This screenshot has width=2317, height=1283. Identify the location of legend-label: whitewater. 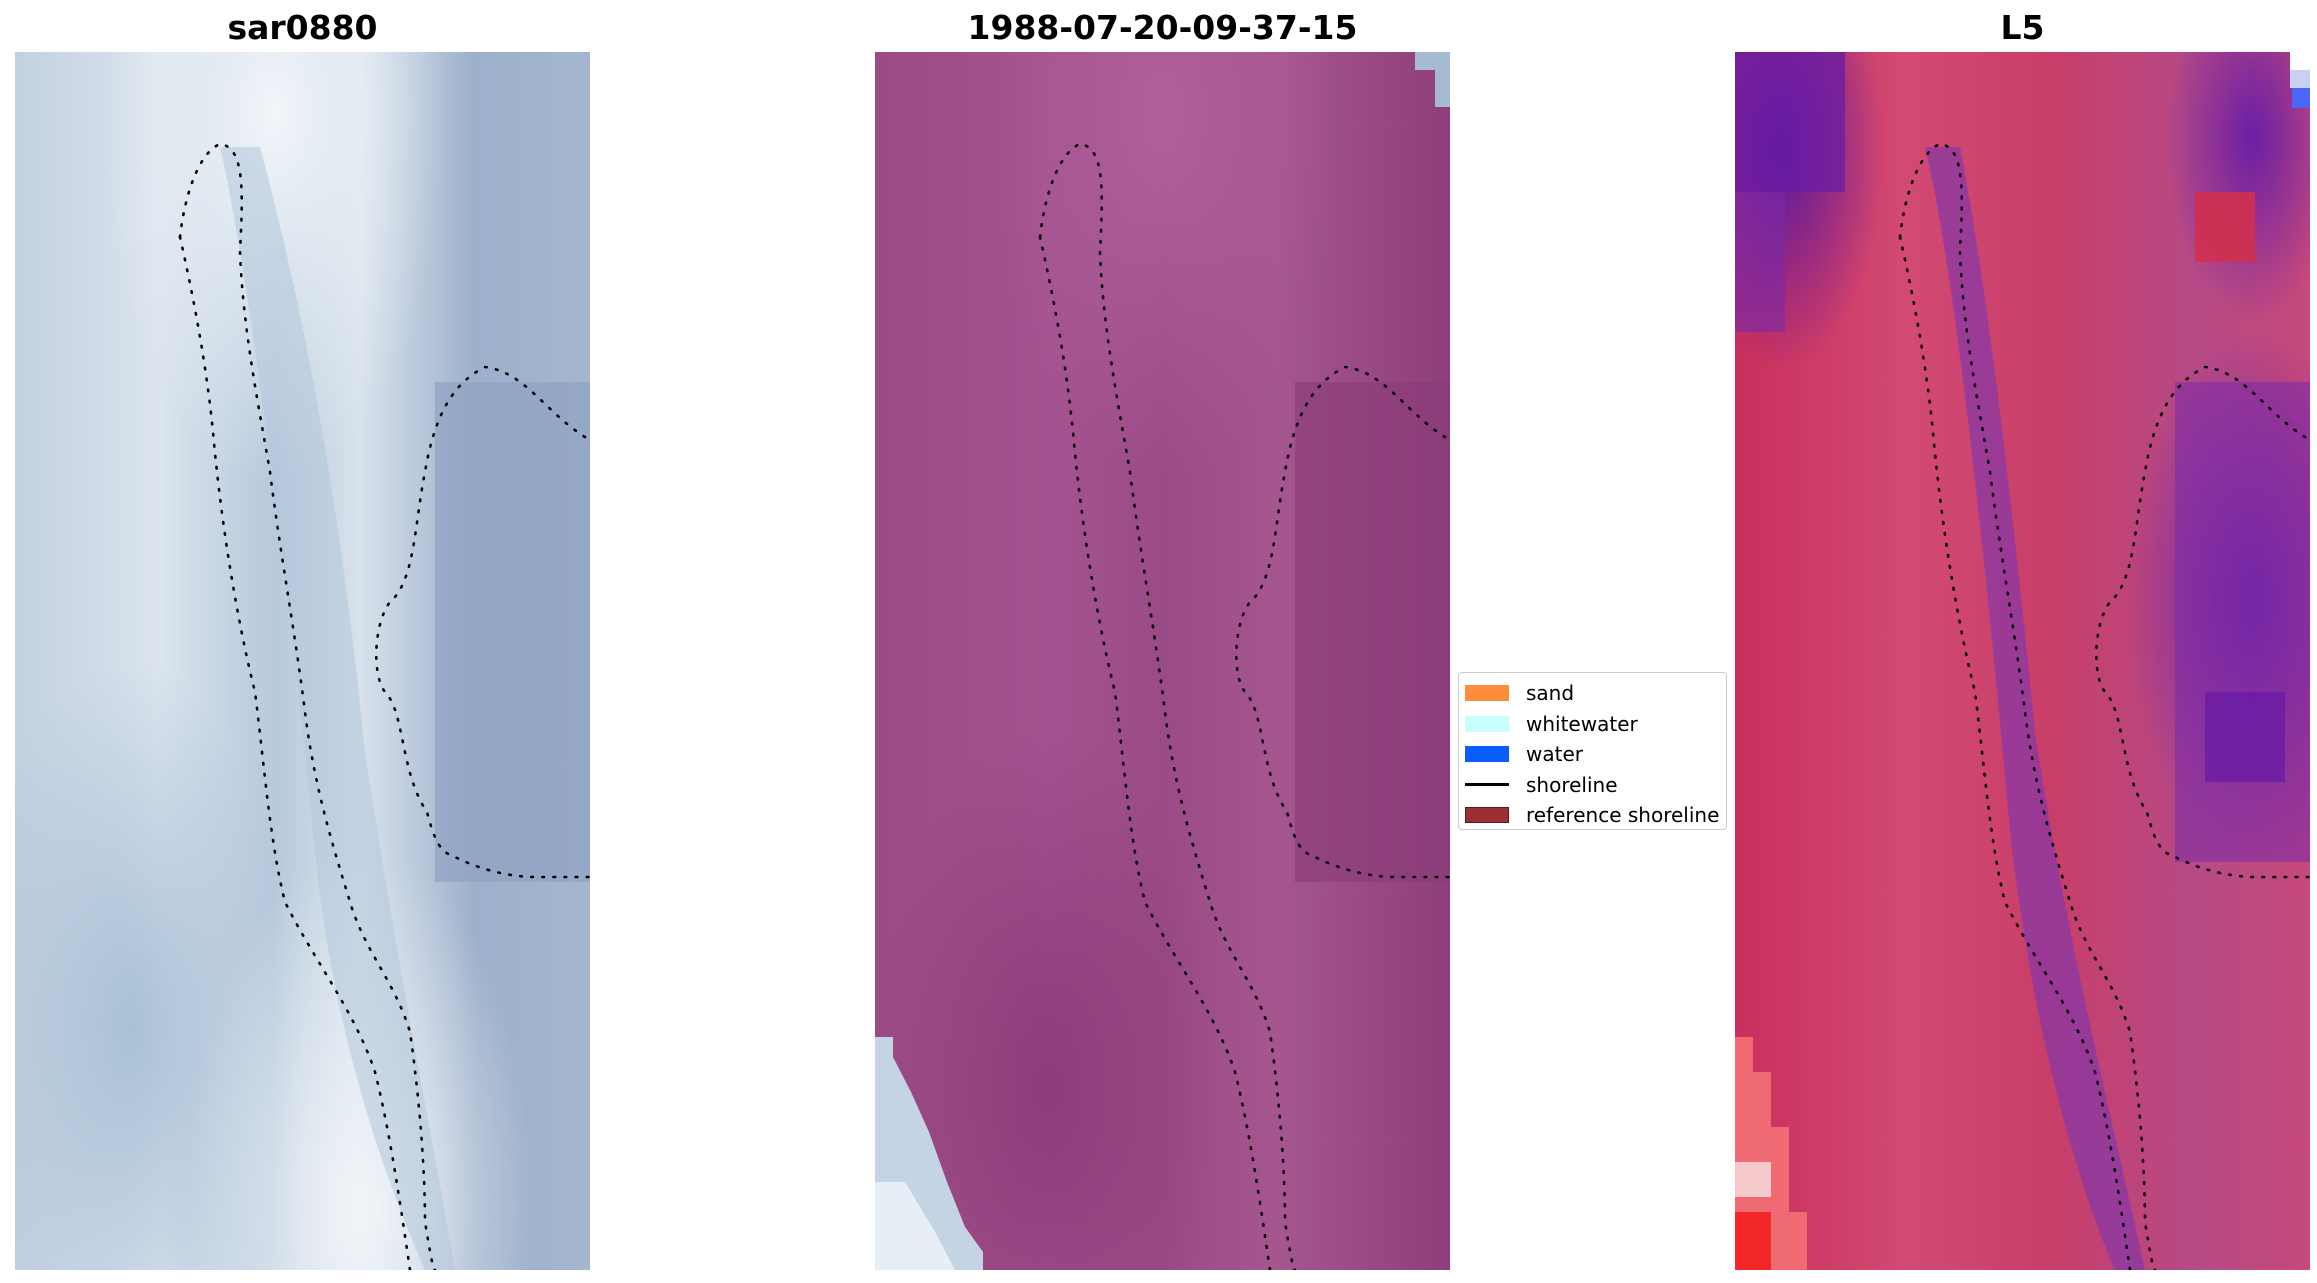
(1582, 723).